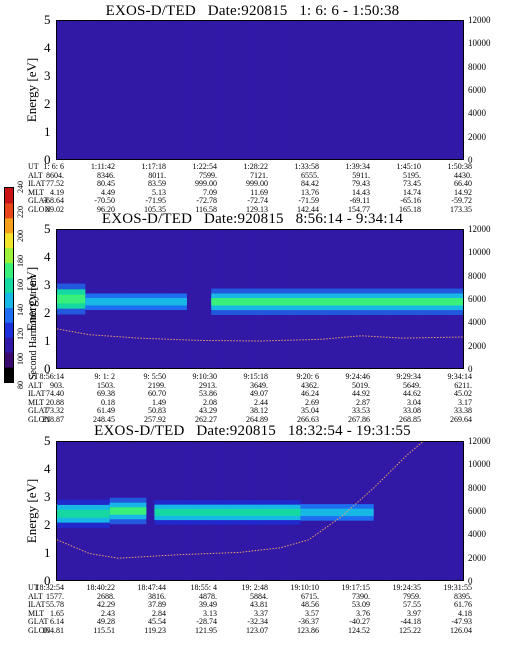 This screenshot has width=505, height=649. I want to click on ephemeris-cell: 1.65, so click(57, 613).